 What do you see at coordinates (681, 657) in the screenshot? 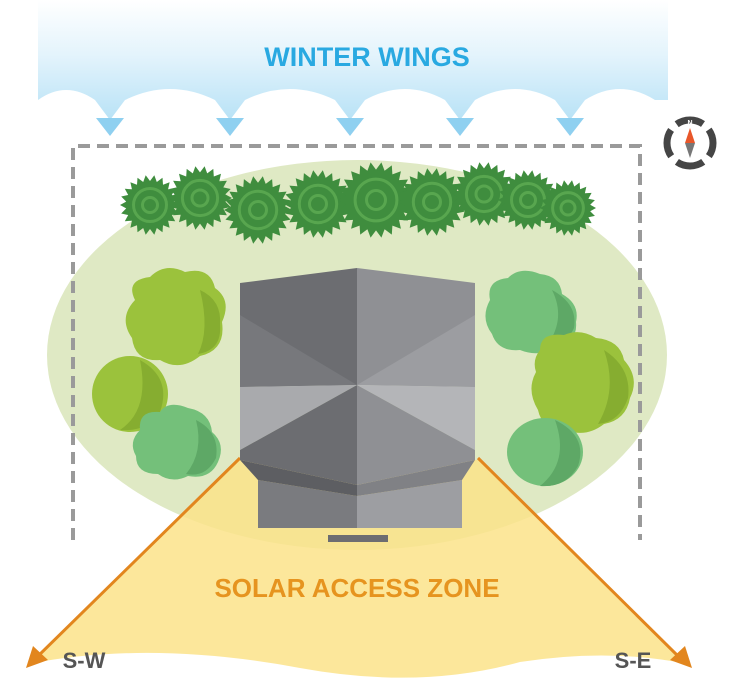
I see `southeast-arrow-head` at bounding box center [681, 657].